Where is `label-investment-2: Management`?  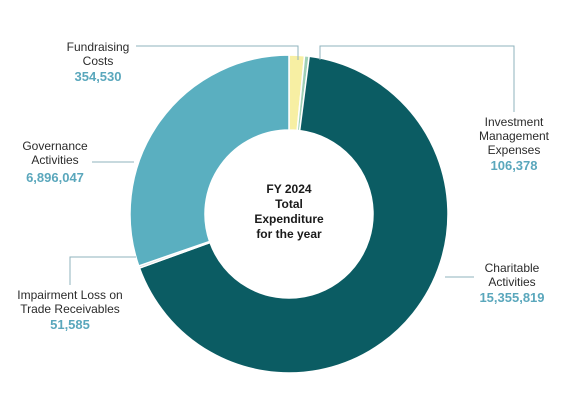
label-investment-2: Management is located at coordinates (514, 136).